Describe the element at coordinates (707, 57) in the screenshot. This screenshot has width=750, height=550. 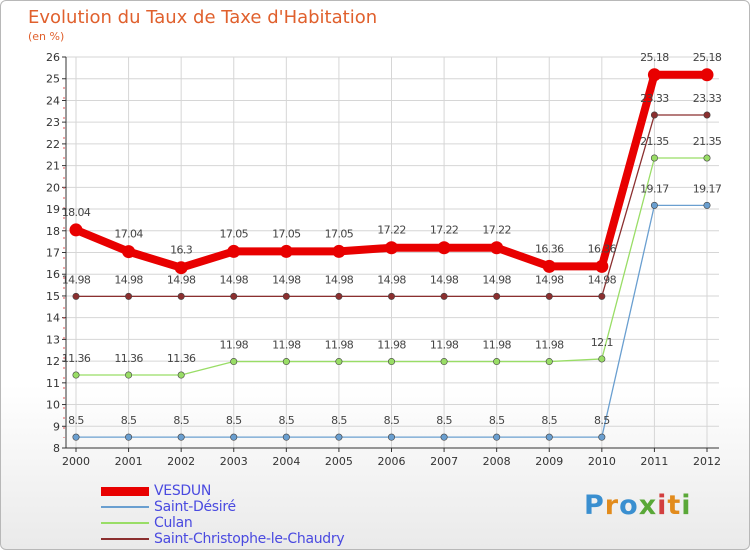
I see `data-label: 25.18` at that location.